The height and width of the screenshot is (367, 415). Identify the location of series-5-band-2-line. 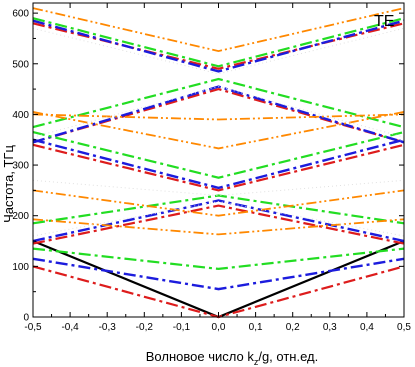
(218, 112).